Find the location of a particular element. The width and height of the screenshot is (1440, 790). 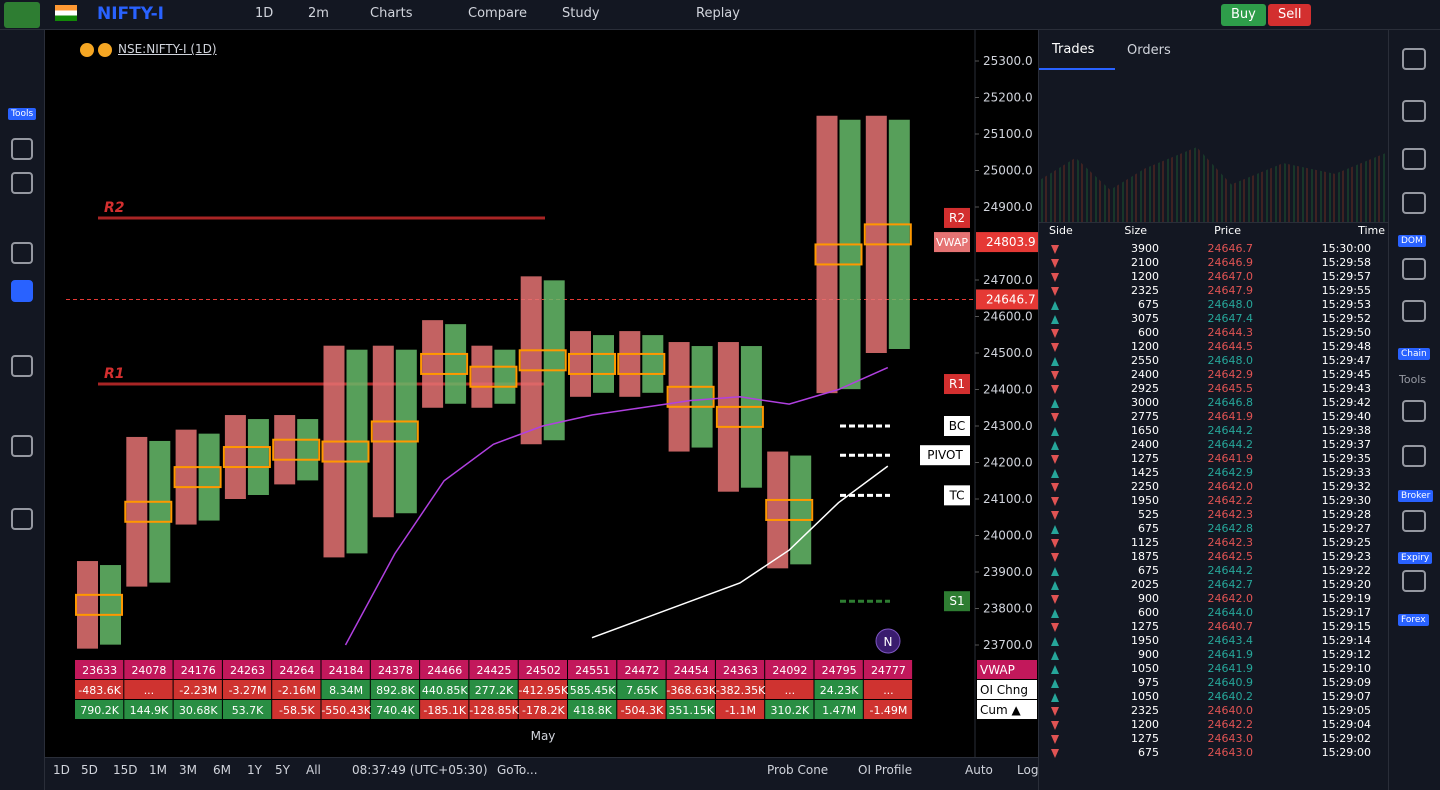

trade-row: 3000 24646.8 15:29:42 is located at coordinates (1214, 403).